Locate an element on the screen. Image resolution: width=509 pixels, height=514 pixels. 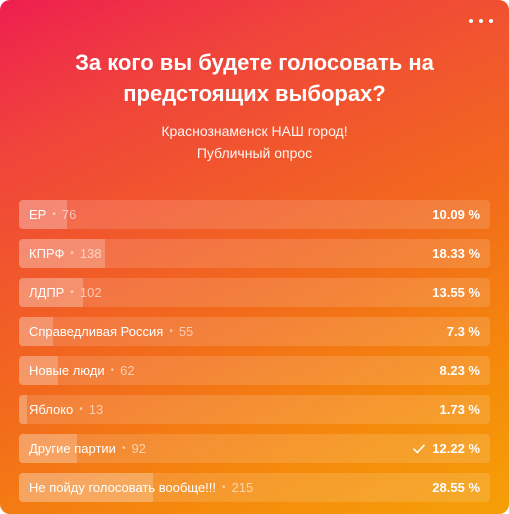
poll-option-label-row: КПРФ • 138 is located at coordinates (65, 253).